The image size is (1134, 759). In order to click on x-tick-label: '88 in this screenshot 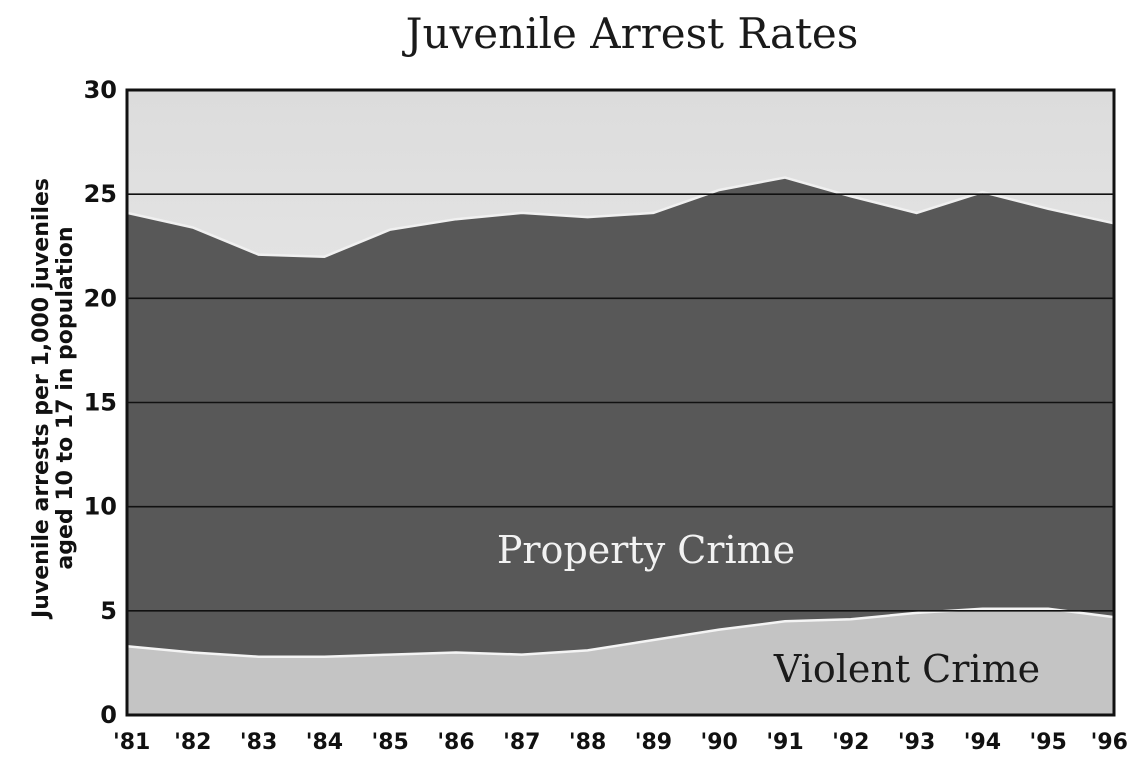, I will do `click(587, 742)`.